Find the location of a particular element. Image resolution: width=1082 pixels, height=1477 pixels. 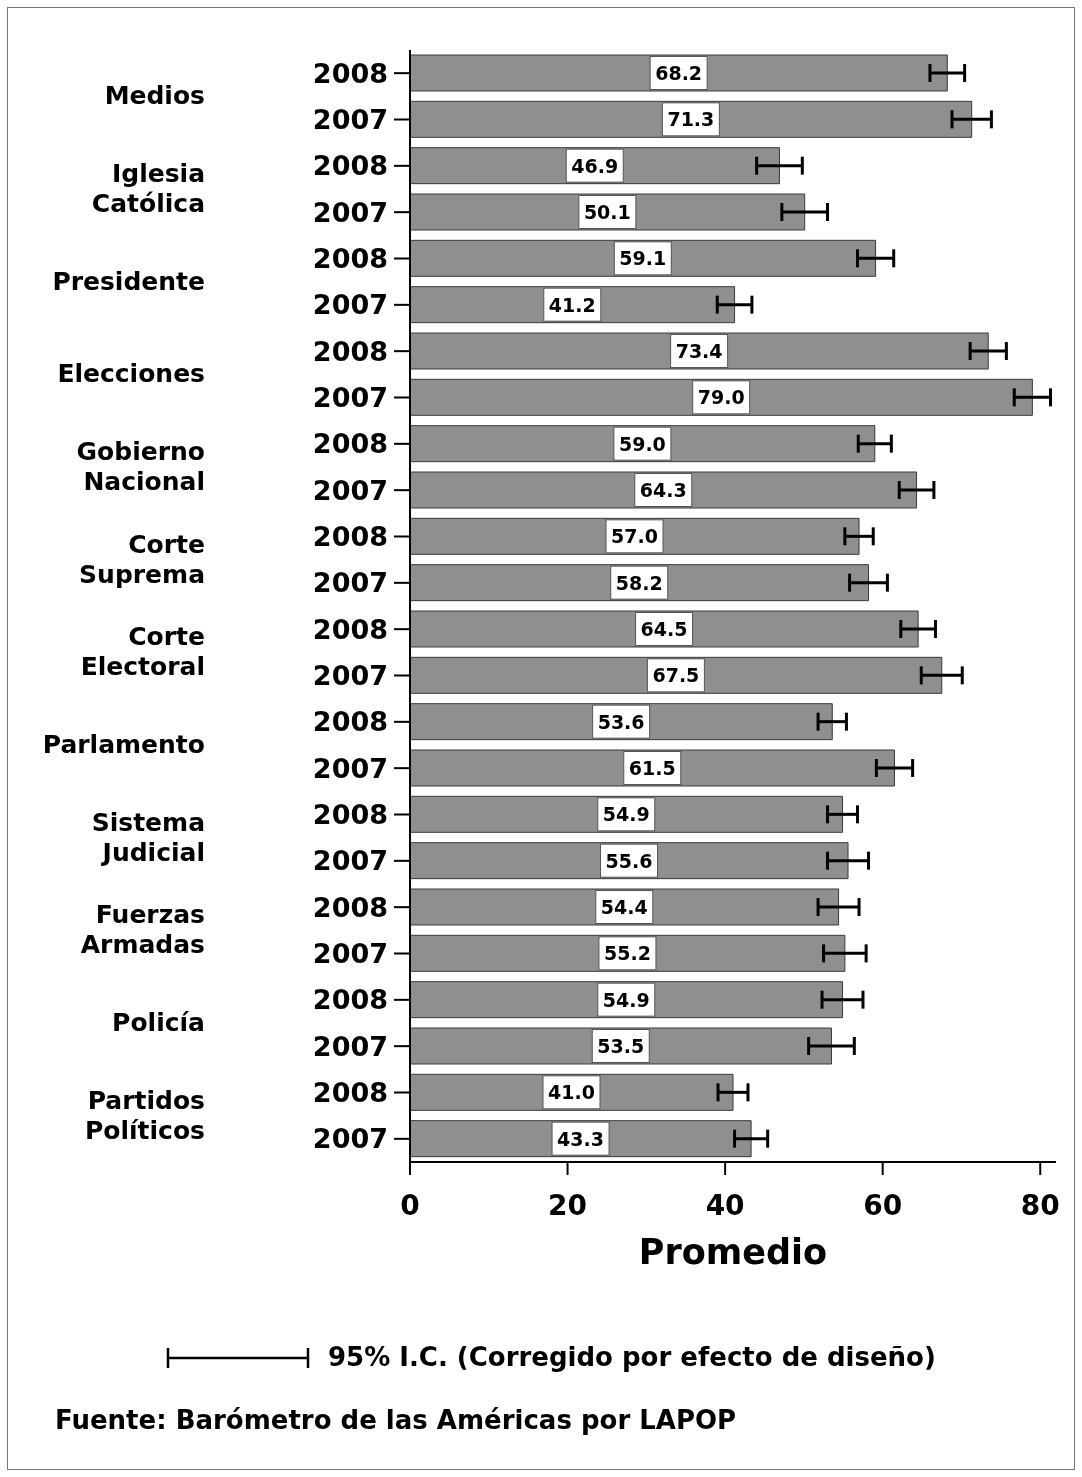

text: Corte Suprema is located at coordinates (141, 559).